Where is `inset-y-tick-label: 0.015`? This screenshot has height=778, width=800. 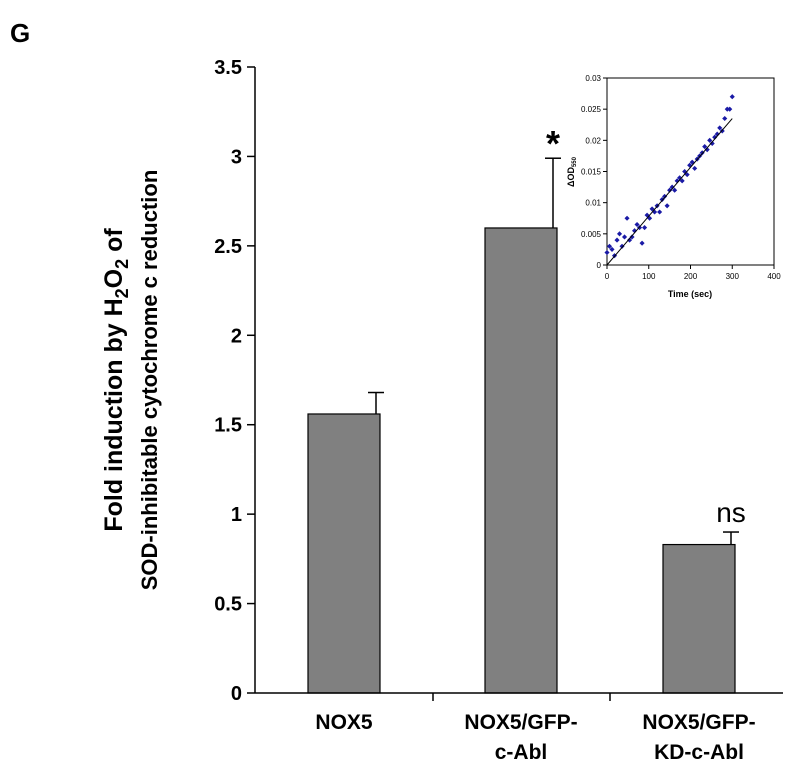
inset-y-tick-label: 0.015 is located at coordinates (591, 172).